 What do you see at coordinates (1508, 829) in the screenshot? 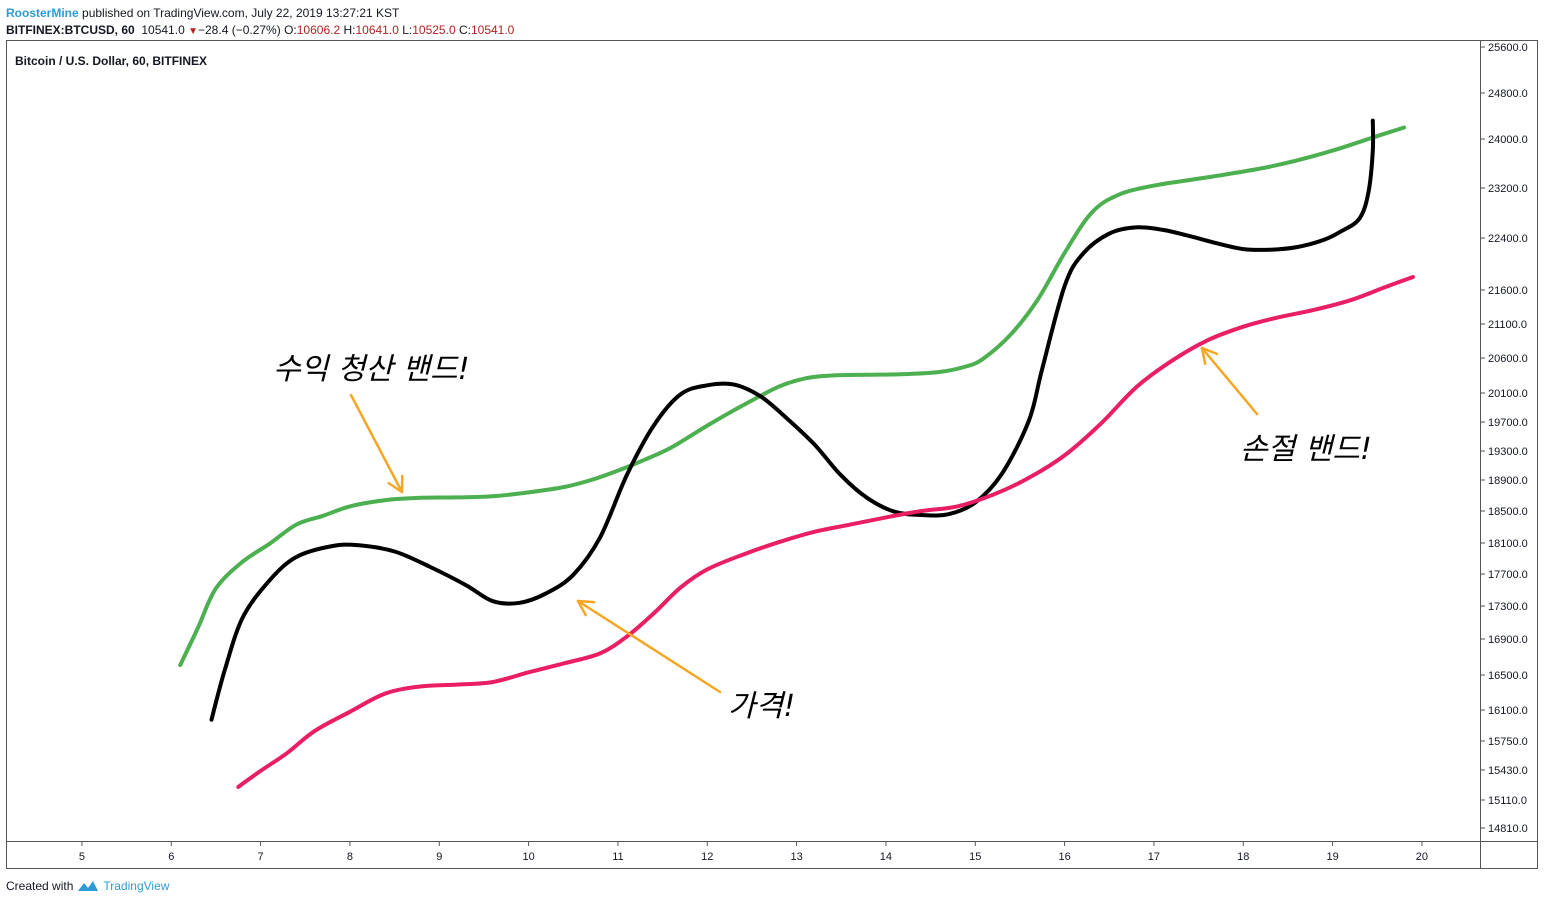
I see `y-tick-label: 14810.0` at bounding box center [1508, 829].